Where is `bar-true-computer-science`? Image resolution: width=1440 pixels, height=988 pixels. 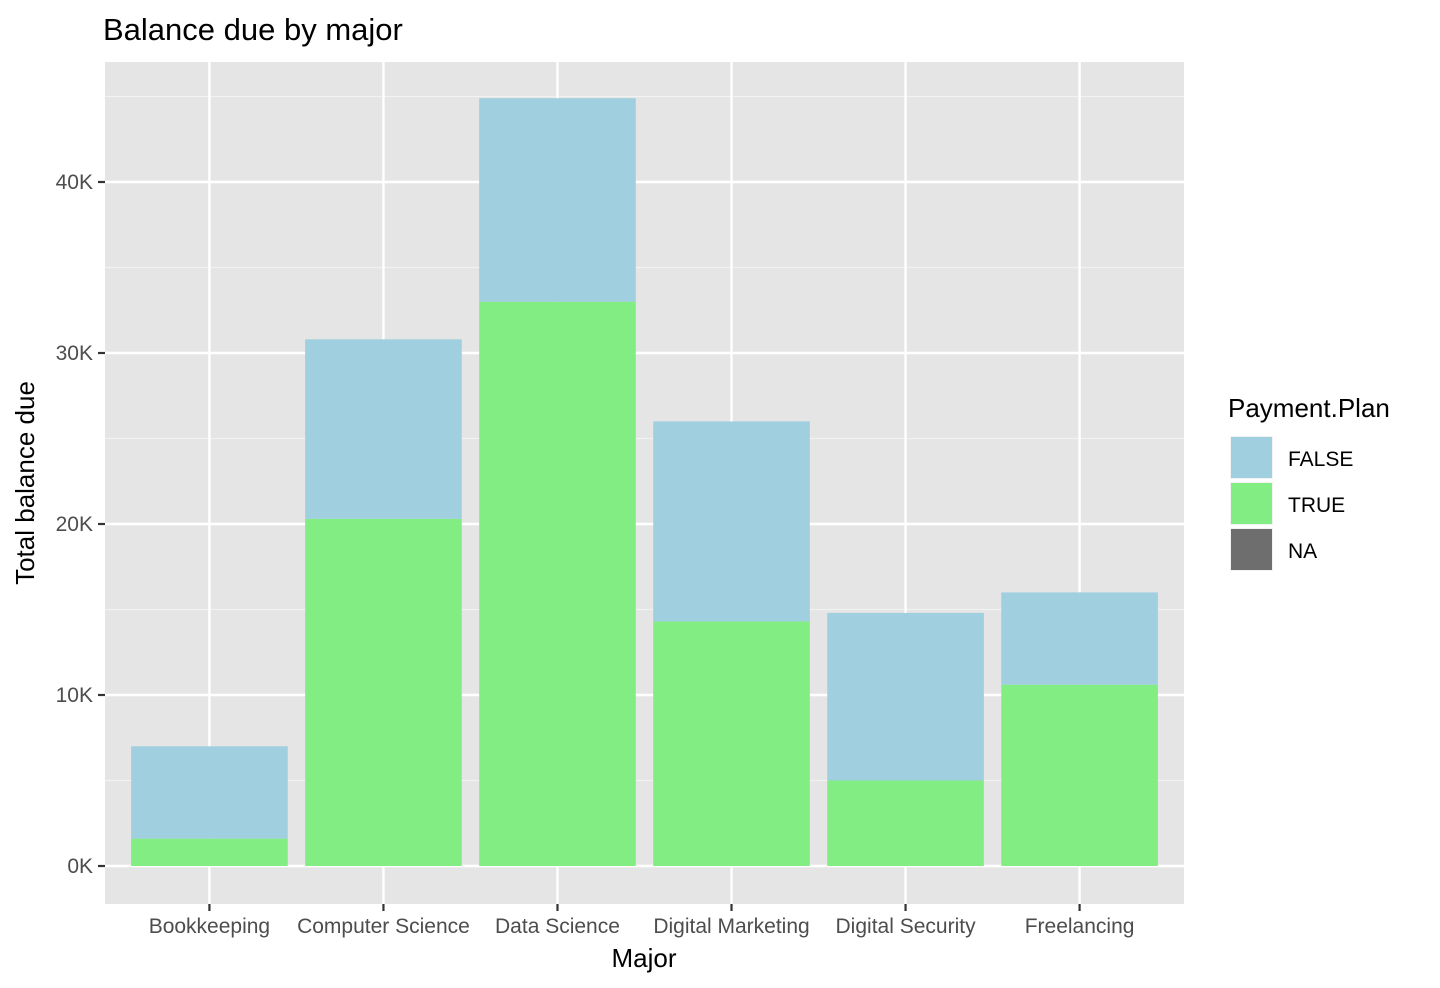 bar-true-computer-science is located at coordinates (383, 692).